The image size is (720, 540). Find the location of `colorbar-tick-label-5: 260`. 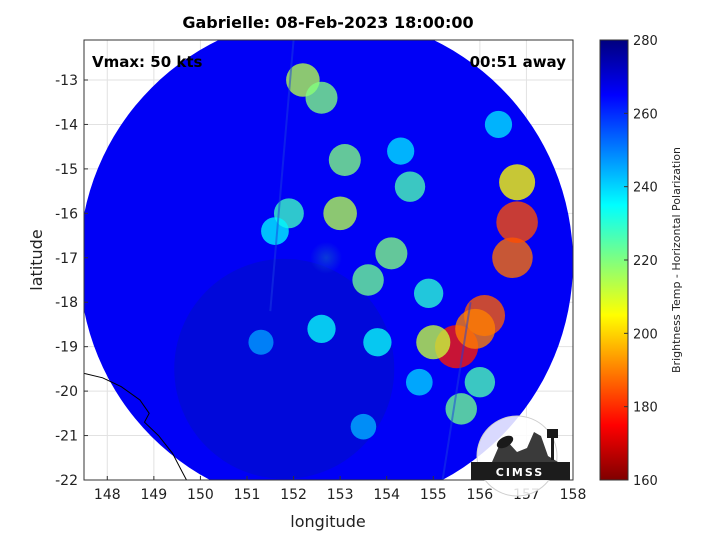

colorbar-tick-label-5: 260 is located at coordinates (645, 114).